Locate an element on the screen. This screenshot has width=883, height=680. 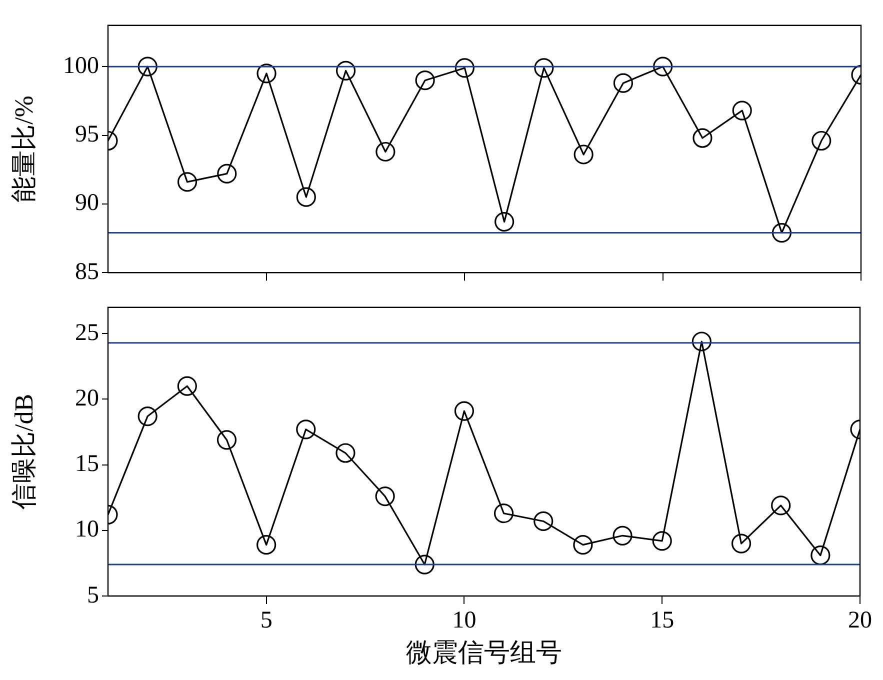
x-axis-title: 微震信号组号 is located at coordinates (484, 653).